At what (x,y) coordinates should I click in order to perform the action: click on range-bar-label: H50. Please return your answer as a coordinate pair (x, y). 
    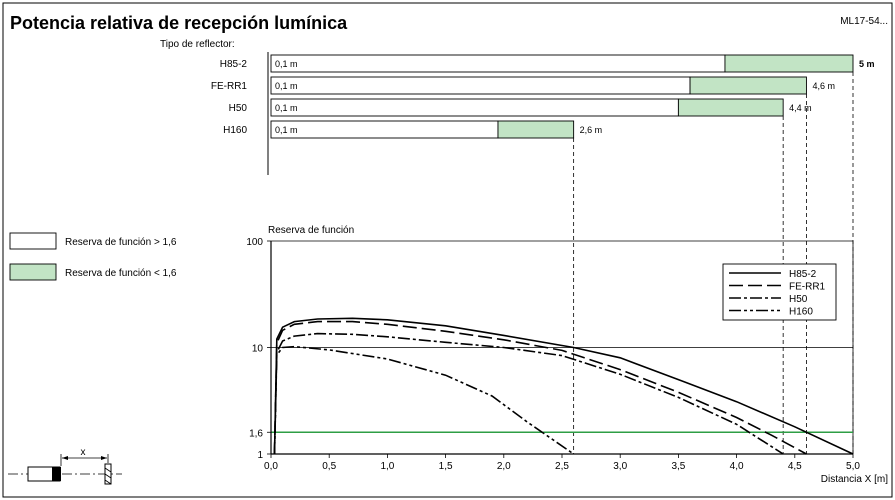
    Looking at the image, I should click on (238, 108).